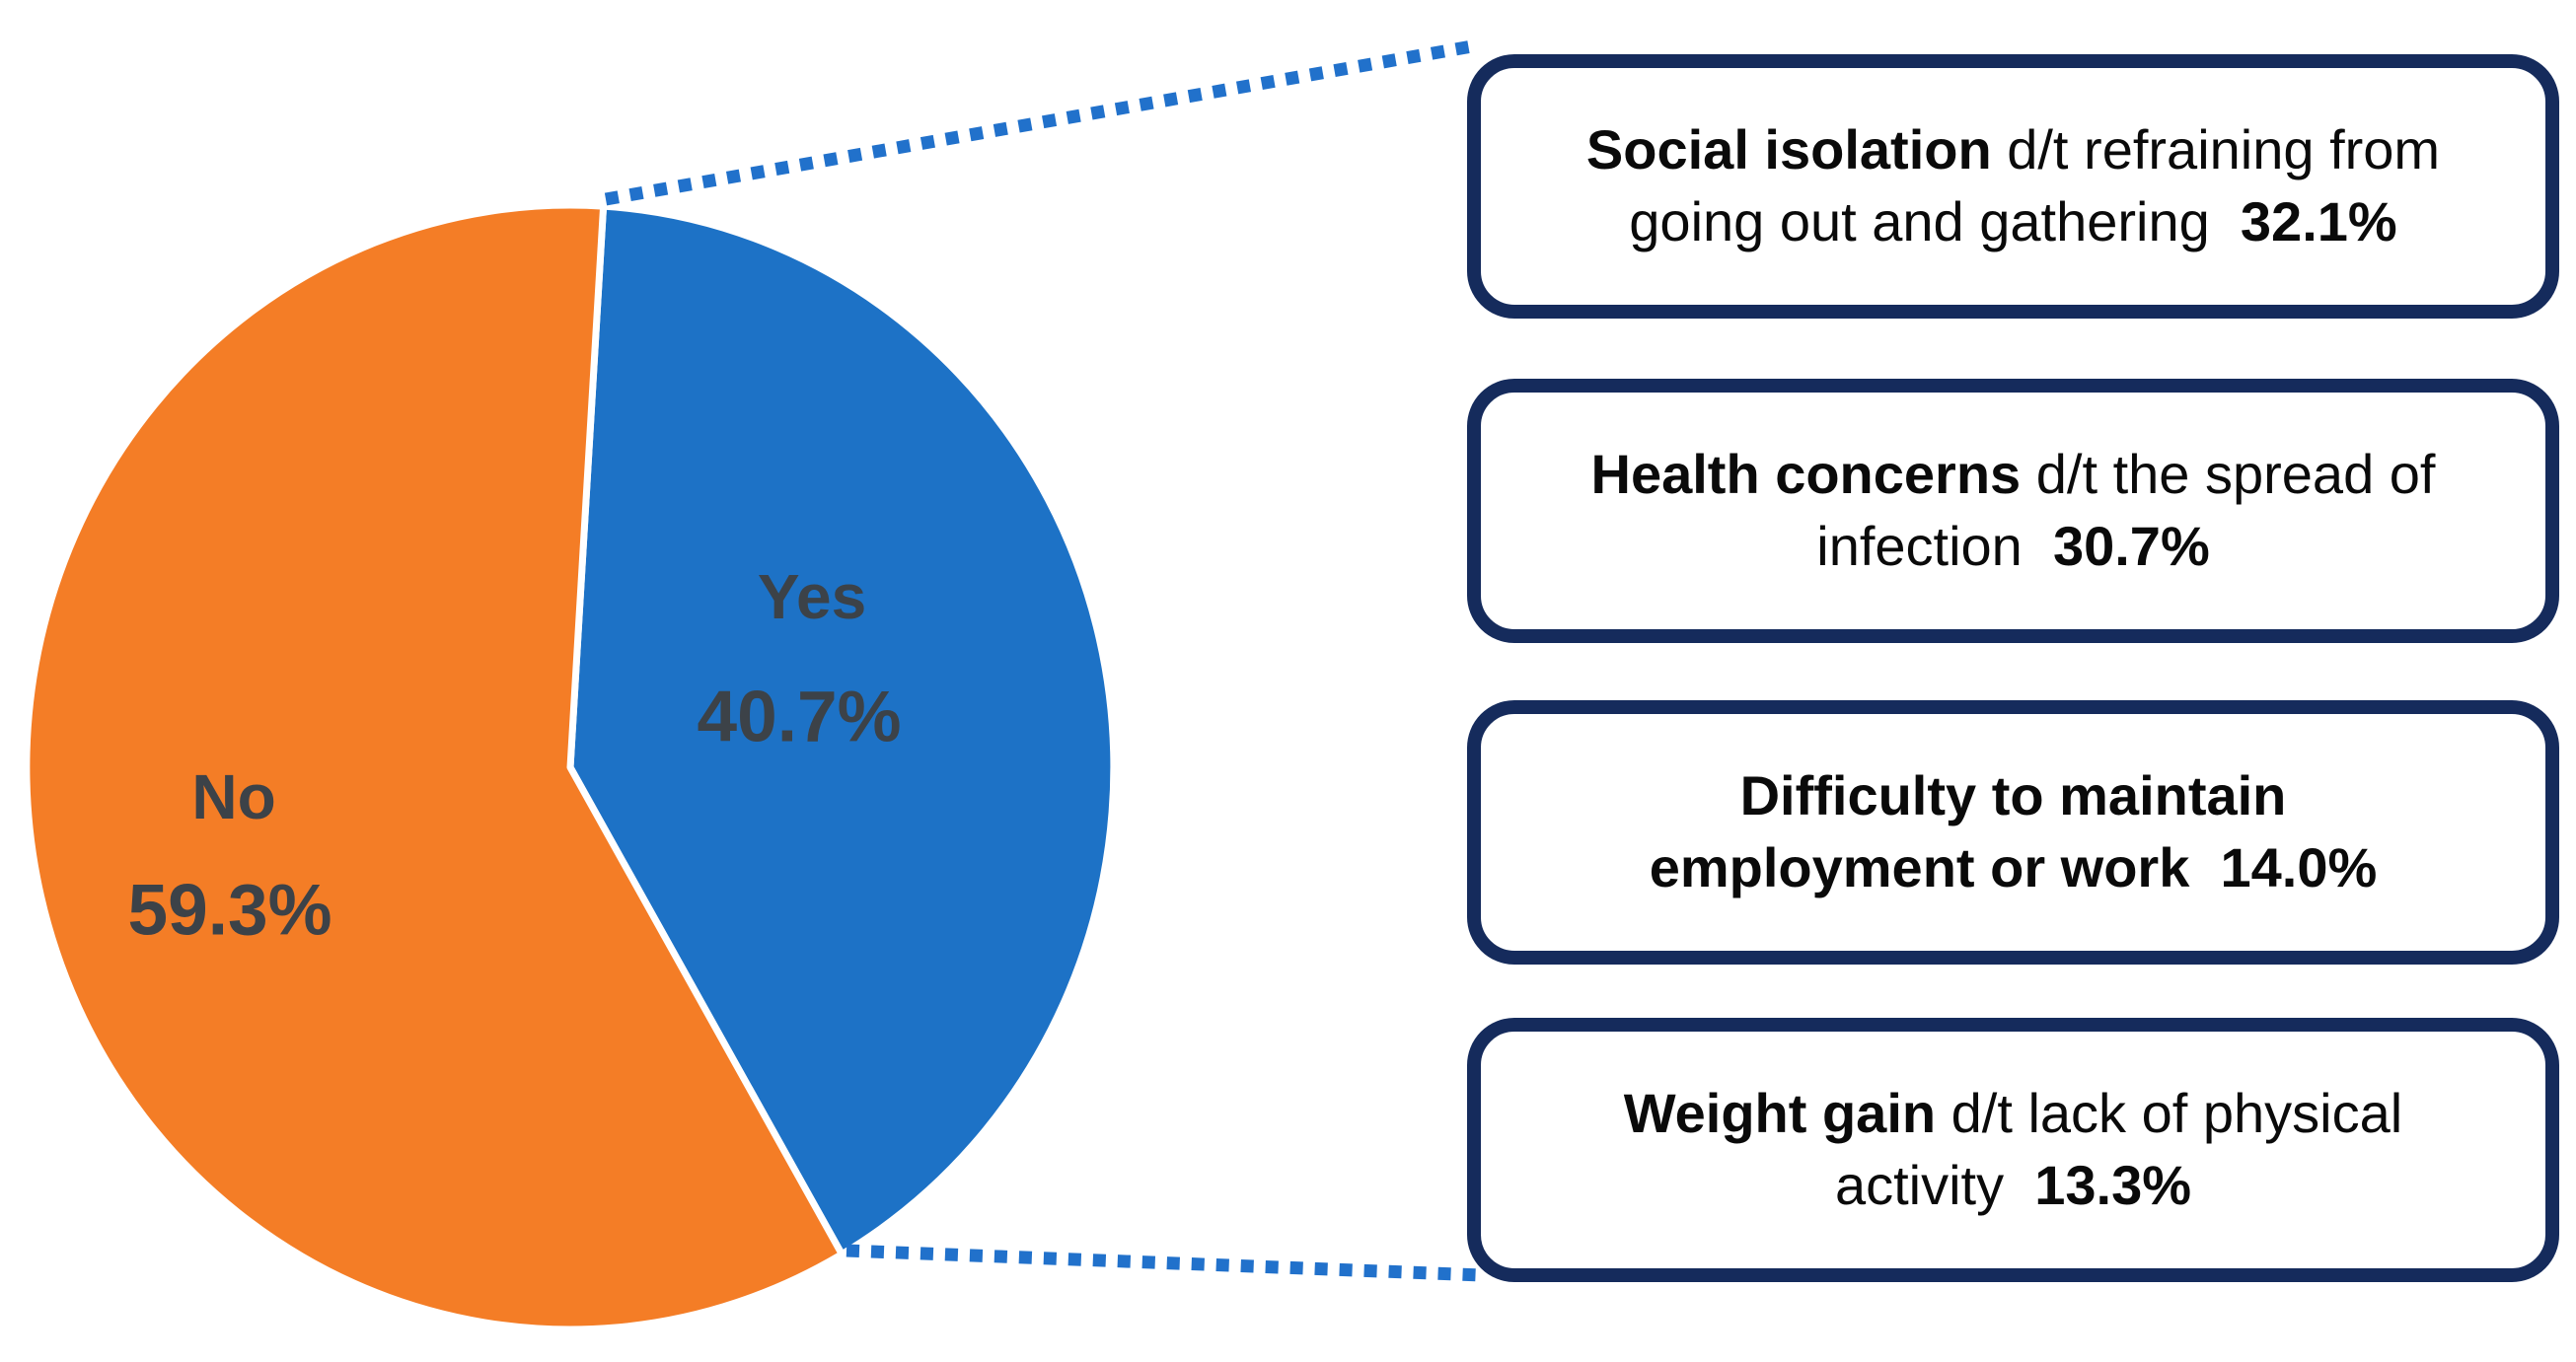 The width and height of the screenshot is (2576, 1362). I want to click on pie-label-yes-percent: 40.7%, so click(799, 717).